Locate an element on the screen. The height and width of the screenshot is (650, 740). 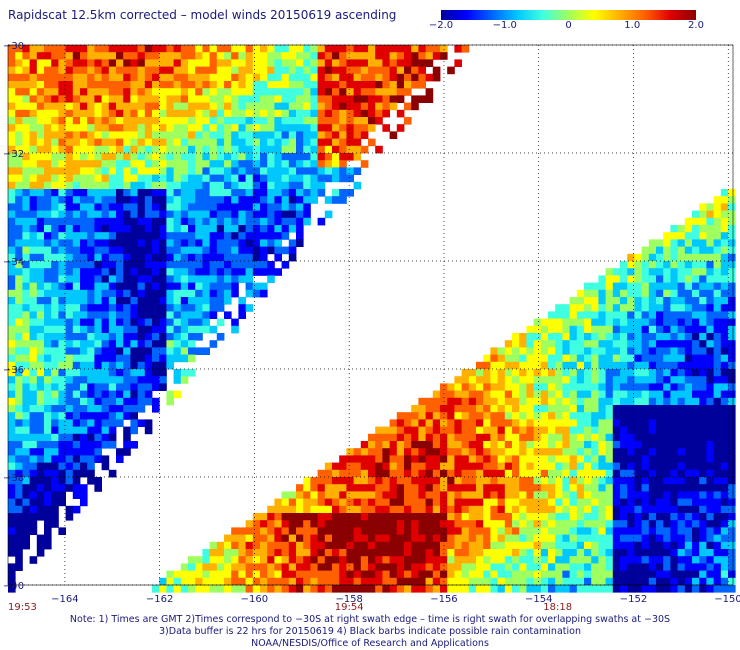
swath-time-label: 19:53 is located at coordinates (22, 607).